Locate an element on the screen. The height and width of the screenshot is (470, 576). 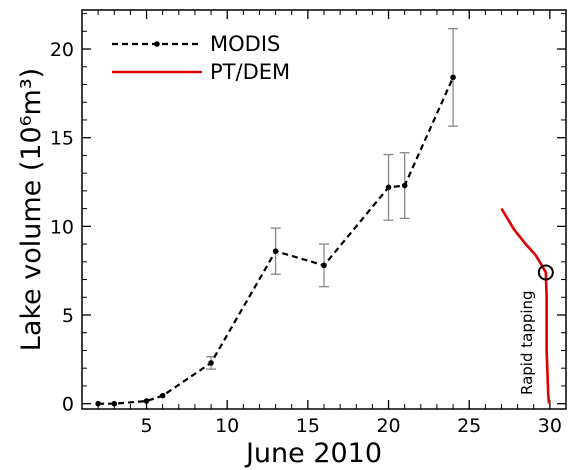
legend: MODIS PT/DEM is located at coordinates (201, 58).